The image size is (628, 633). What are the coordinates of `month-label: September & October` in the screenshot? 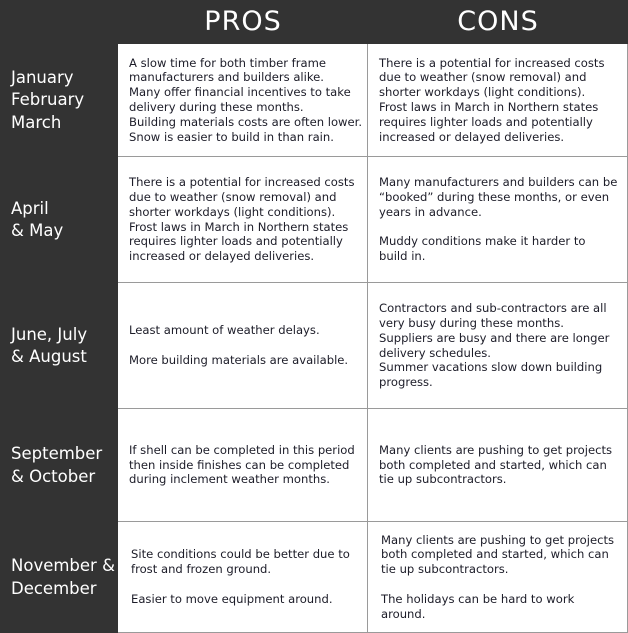 It's located at (57, 465).